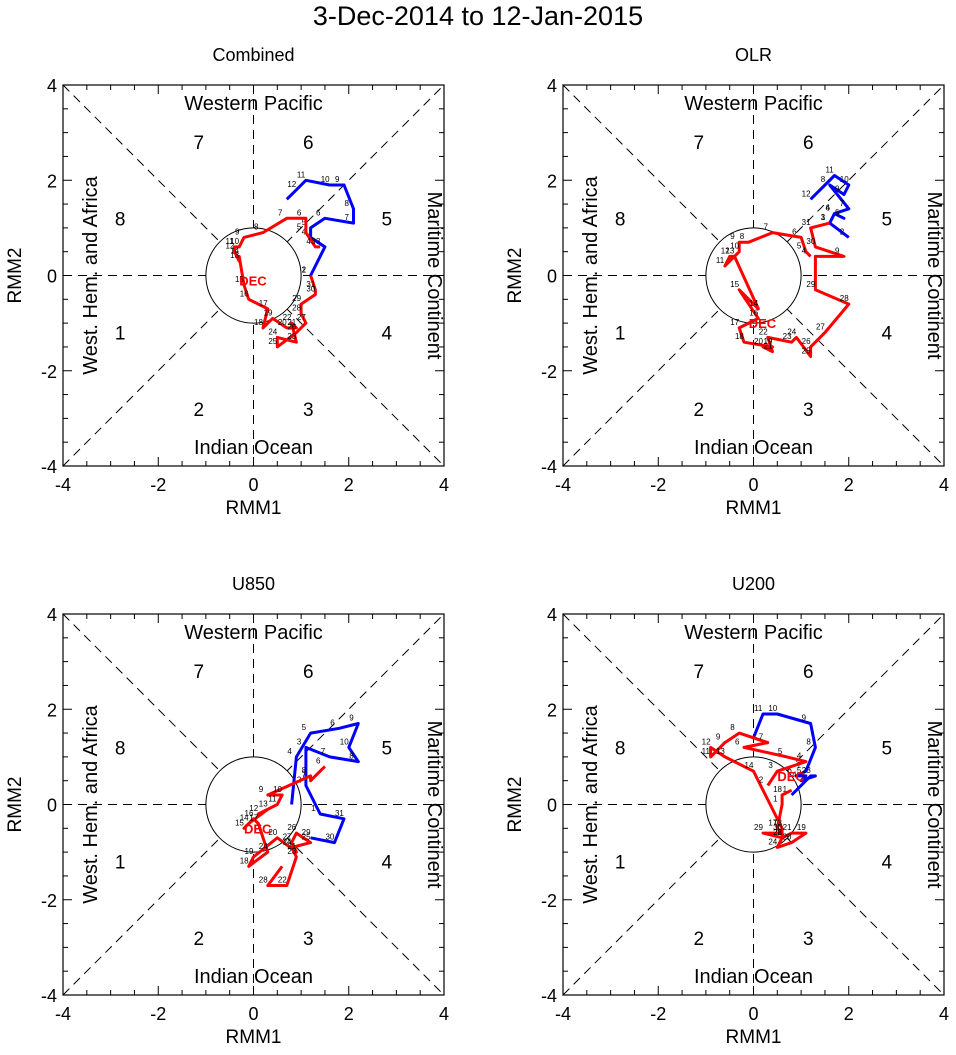  What do you see at coordinates (253, 280) in the screenshot?
I see `month-label: DEC` at bounding box center [253, 280].